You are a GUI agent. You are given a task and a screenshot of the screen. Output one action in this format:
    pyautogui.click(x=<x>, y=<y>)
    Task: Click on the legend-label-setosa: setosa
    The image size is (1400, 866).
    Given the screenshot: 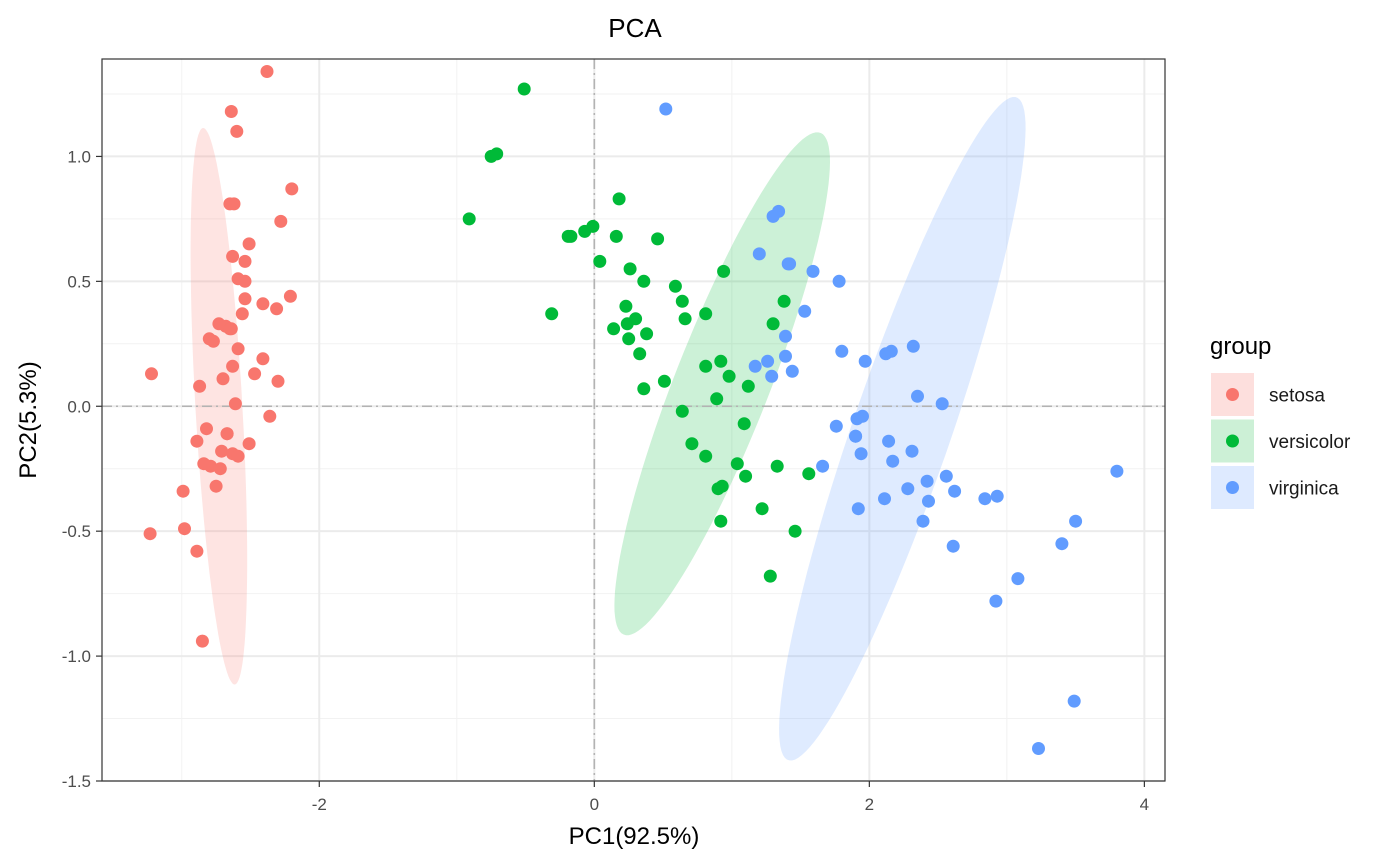 What is the action you would take?
    pyautogui.click(x=1297, y=396)
    